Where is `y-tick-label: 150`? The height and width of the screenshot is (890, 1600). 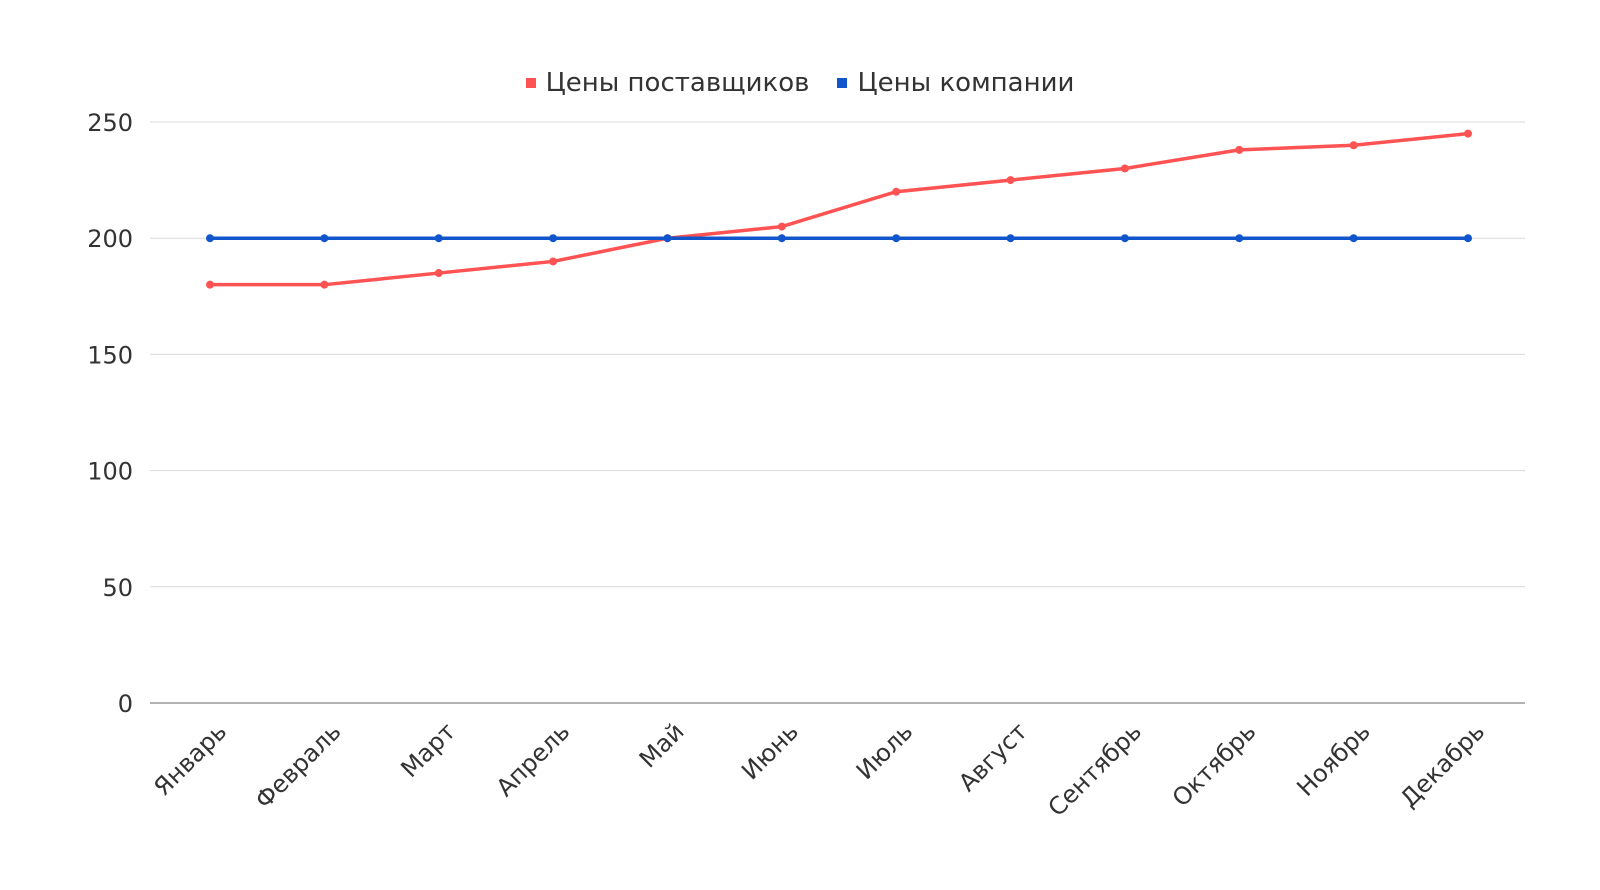
y-tick-label: 150 is located at coordinates (110, 355).